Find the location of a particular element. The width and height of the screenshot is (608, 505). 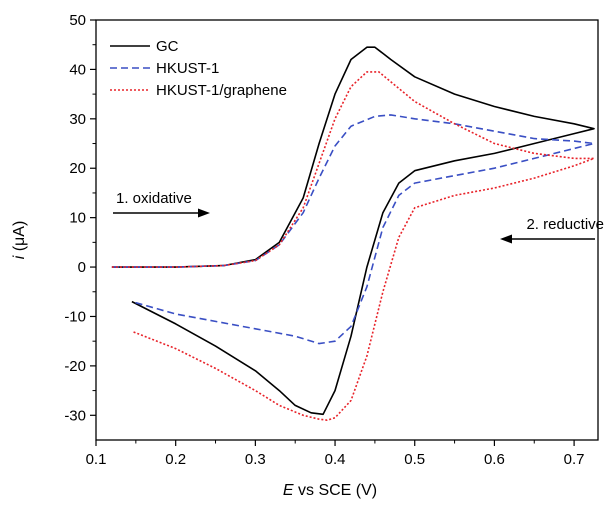

y-tick-label: -10 is located at coordinates (75, 316).